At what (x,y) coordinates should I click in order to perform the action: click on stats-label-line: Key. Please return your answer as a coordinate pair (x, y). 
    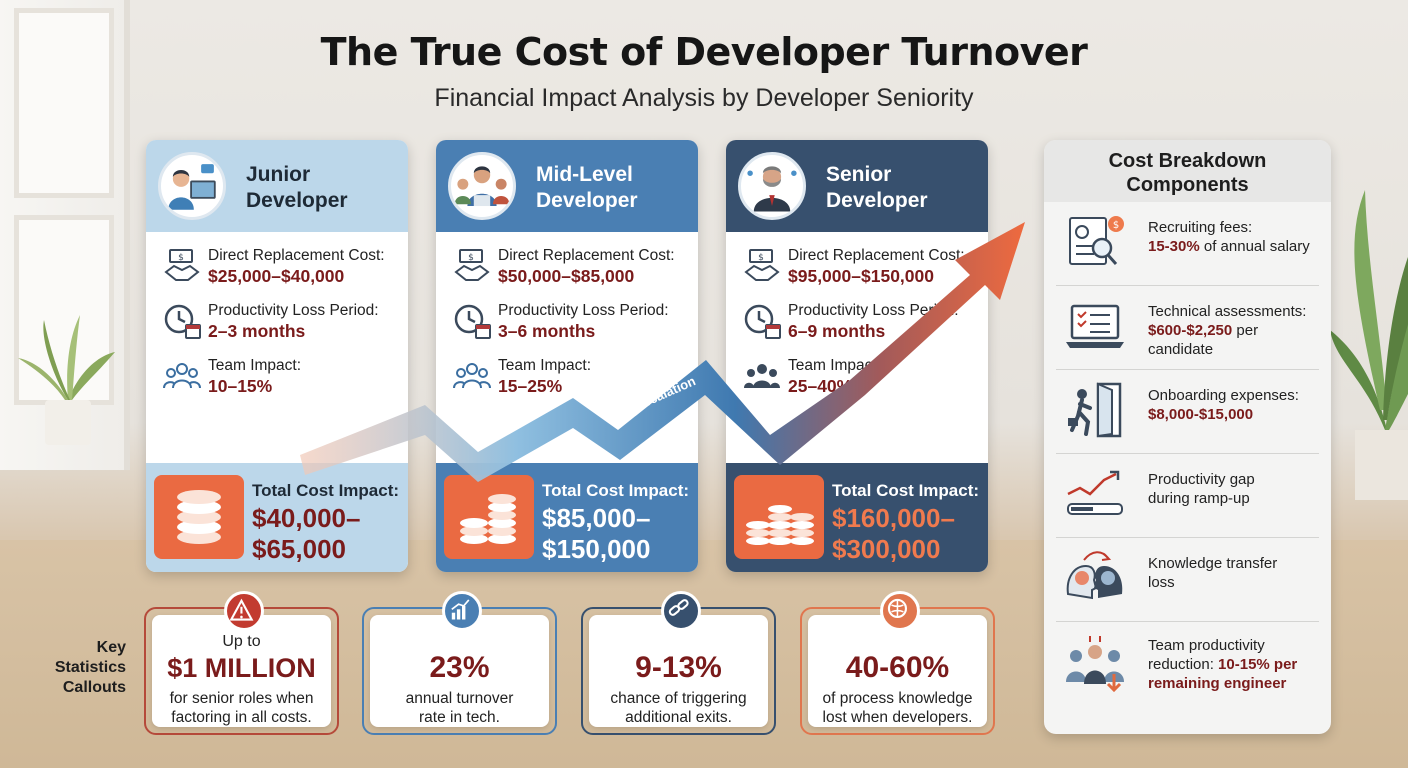
    Looking at the image, I should click on (111, 647).